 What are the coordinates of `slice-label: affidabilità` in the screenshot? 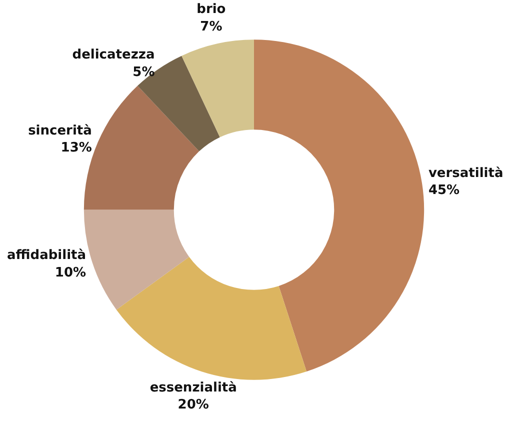 It's located at (46, 256).